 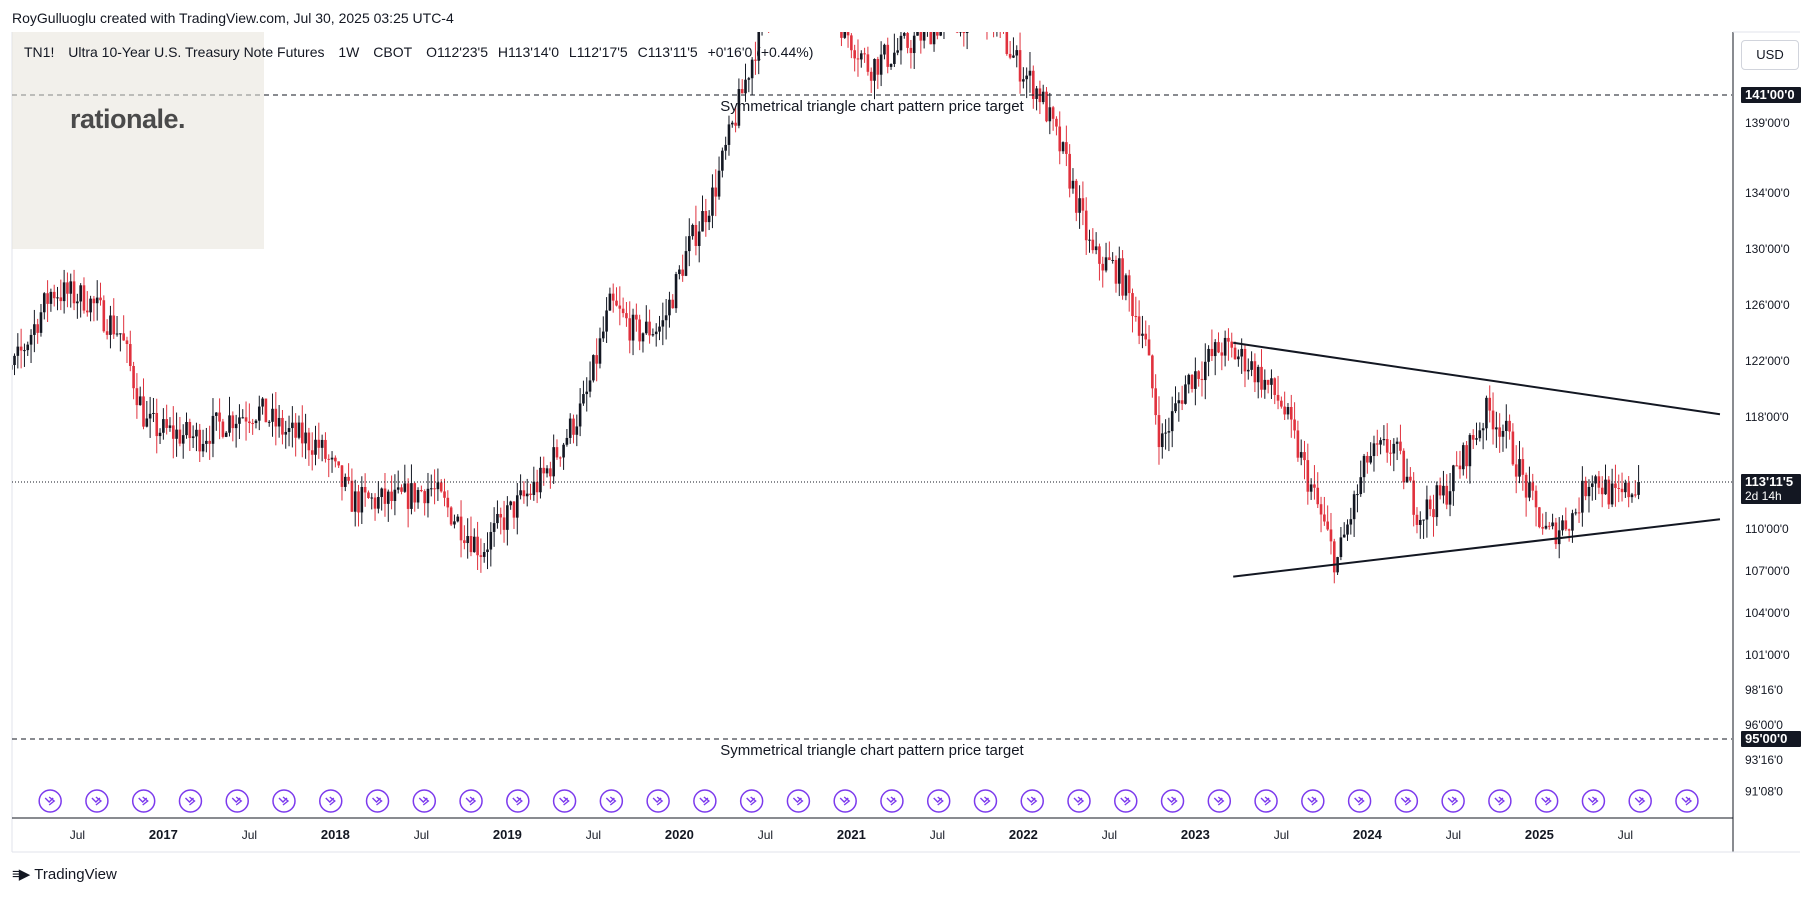 What do you see at coordinates (393, 52) in the screenshot?
I see `symbol-exchange: CBOT` at bounding box center [393, 52].